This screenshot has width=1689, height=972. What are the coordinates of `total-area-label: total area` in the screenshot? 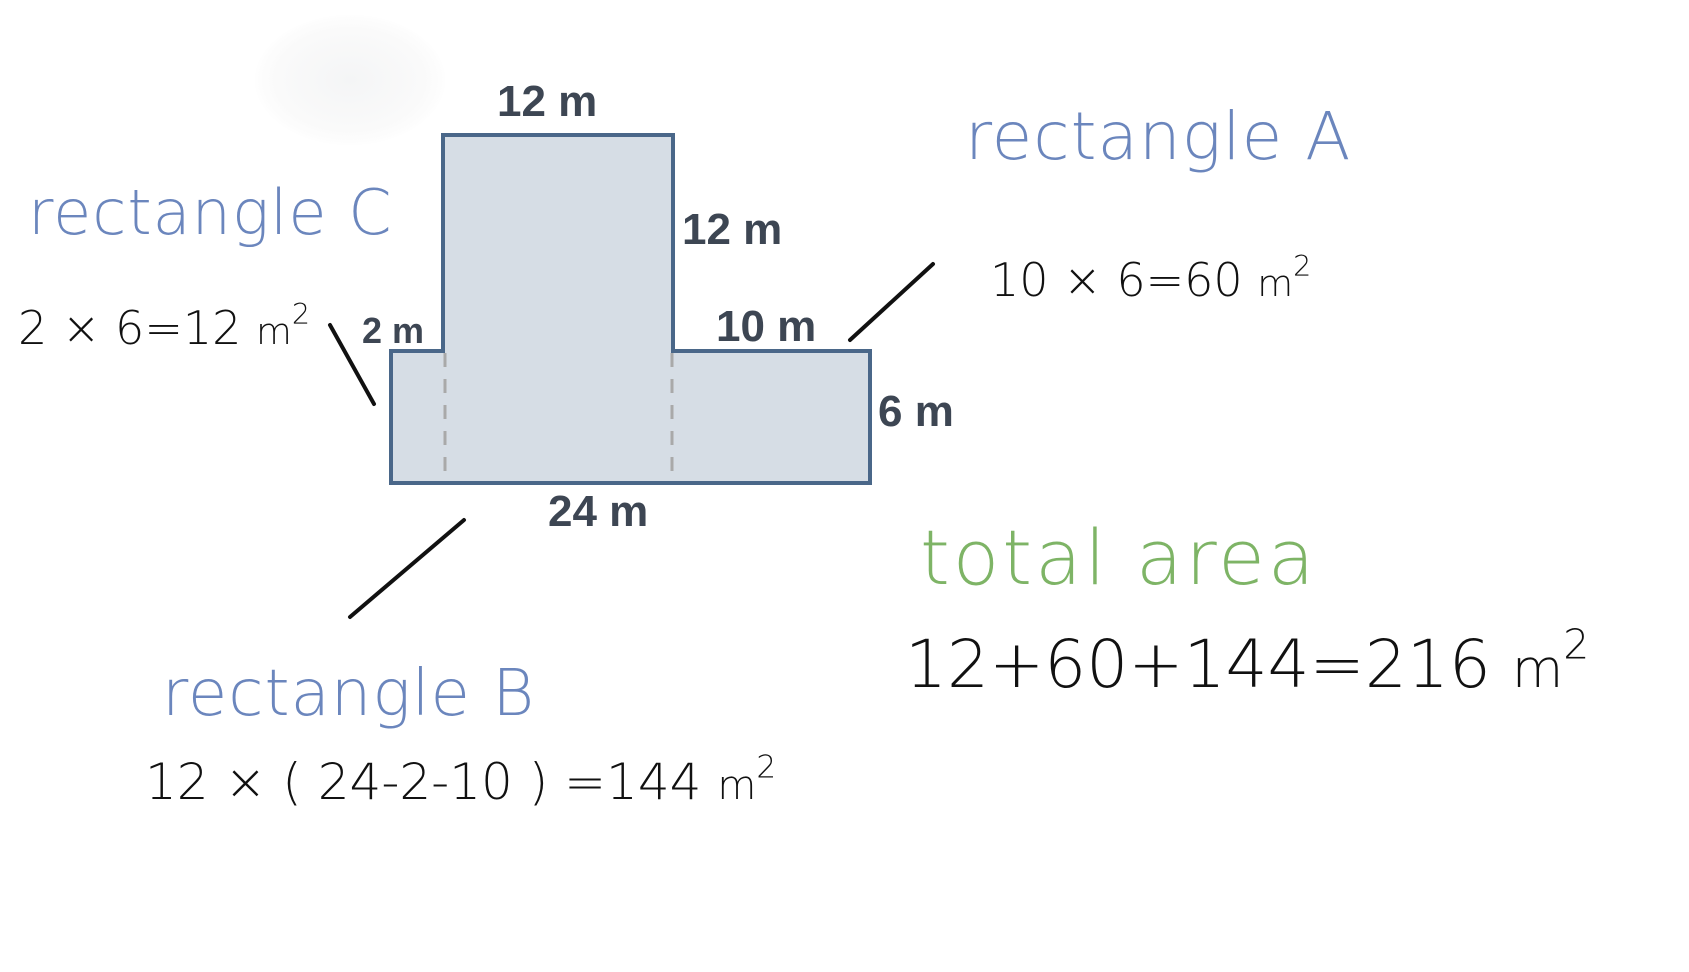 It's located at (1119, 557).